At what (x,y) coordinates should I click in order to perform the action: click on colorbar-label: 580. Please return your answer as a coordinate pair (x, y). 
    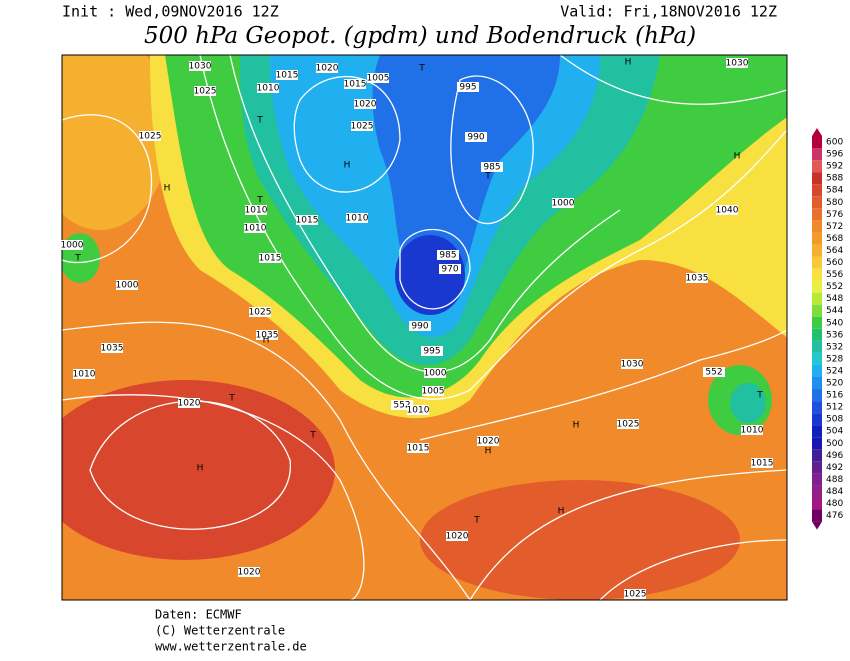
    Looking at the image, I should click on (834, 203).